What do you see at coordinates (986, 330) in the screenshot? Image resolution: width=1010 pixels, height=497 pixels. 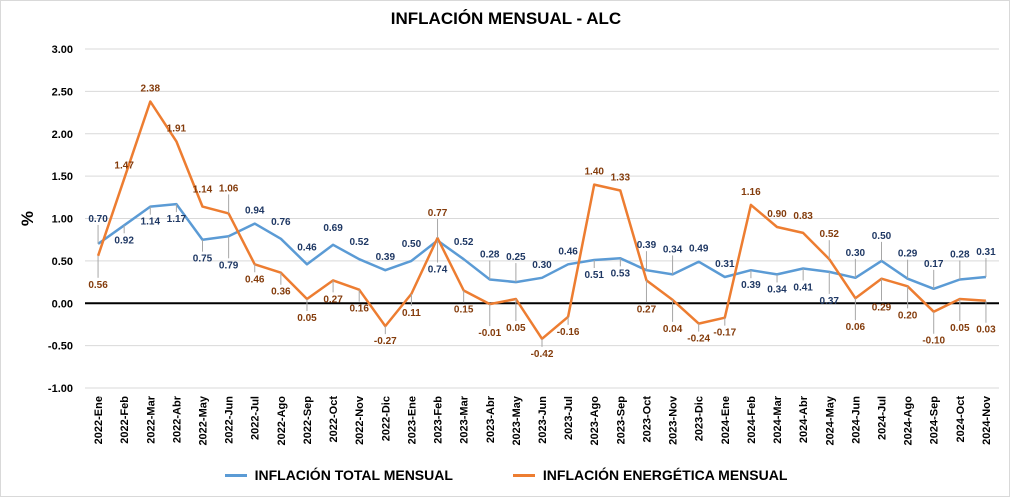 I see `data-label-energy: 0.03` at bounding box center [986, 330].